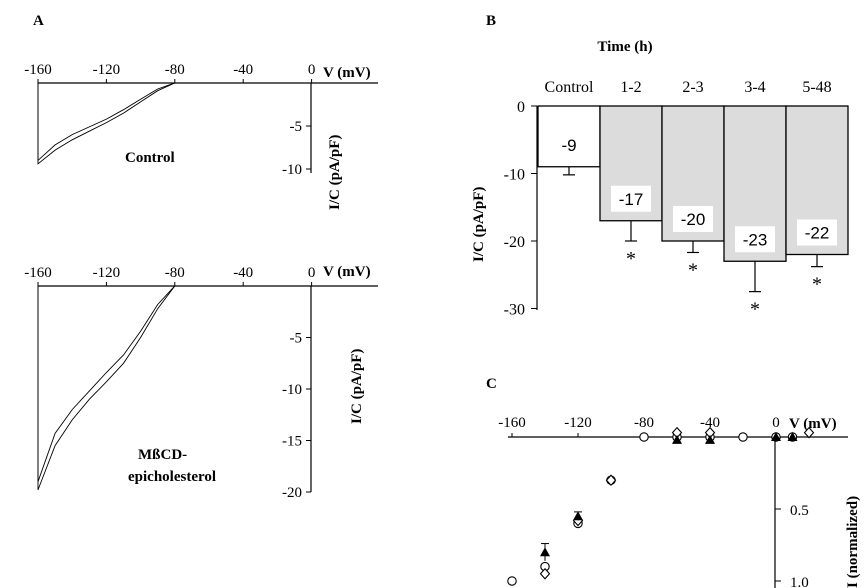 This screenshot has width=865, height=588. What do you see at coordinates (816, 87) in the screenshot?
I see `category-label: 5-48` at bounding box center [816, 87].